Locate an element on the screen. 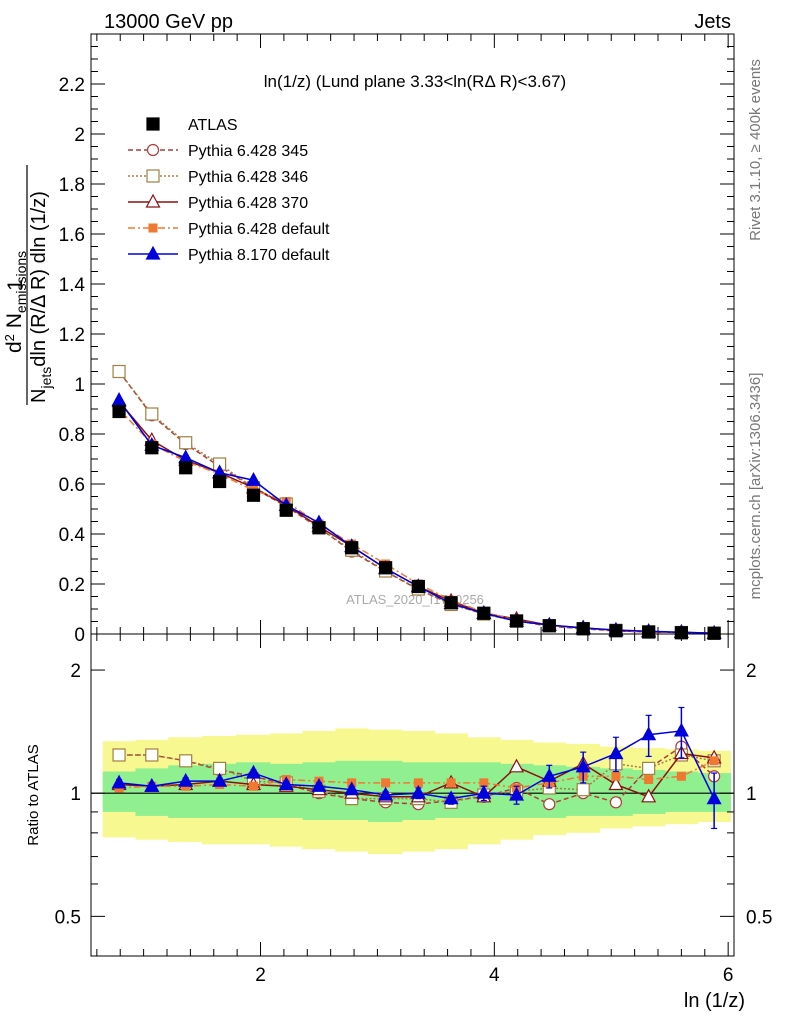  y-tick-label: 1.6 is located at coordinates (72, 235).